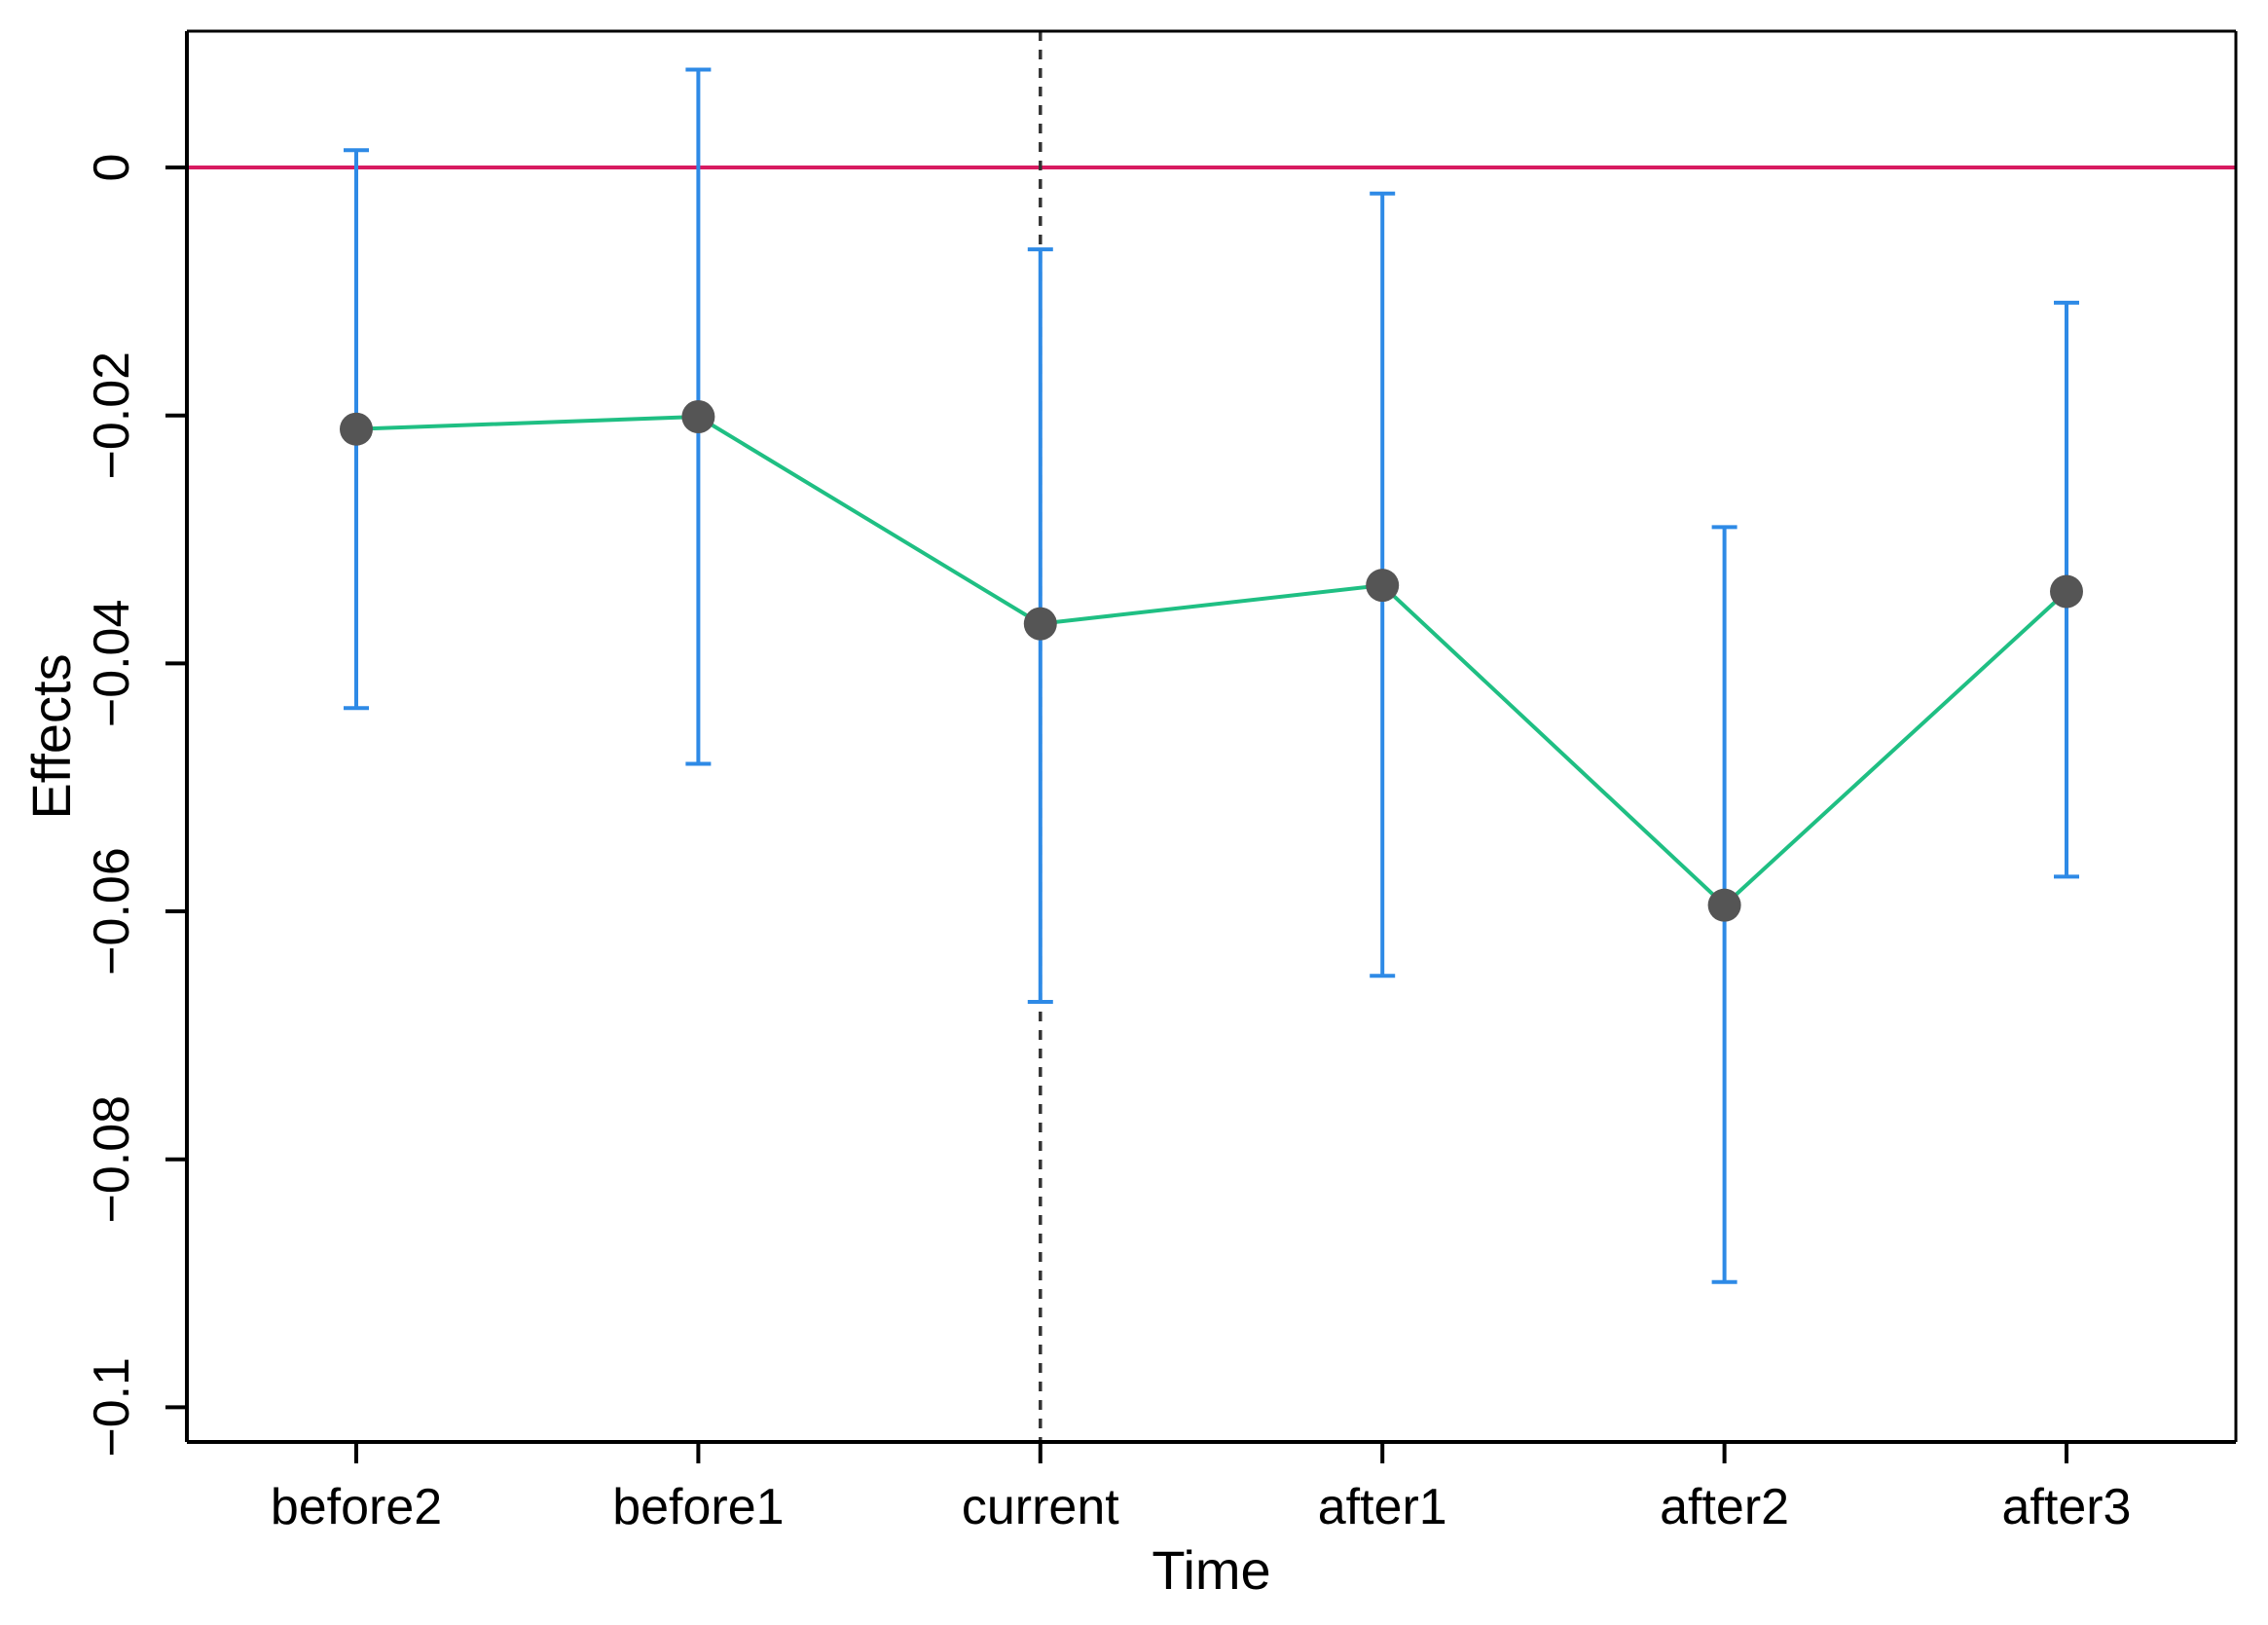 Image resolution: width=2268 pixels, height=1625 pixels. I want to click on data-point-after3, so click(2066, 591).